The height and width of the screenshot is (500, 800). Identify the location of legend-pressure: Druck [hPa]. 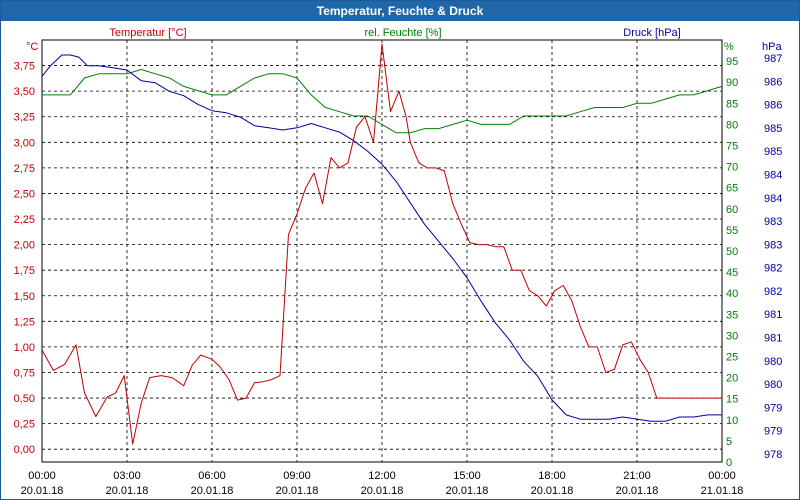
(651, 33).